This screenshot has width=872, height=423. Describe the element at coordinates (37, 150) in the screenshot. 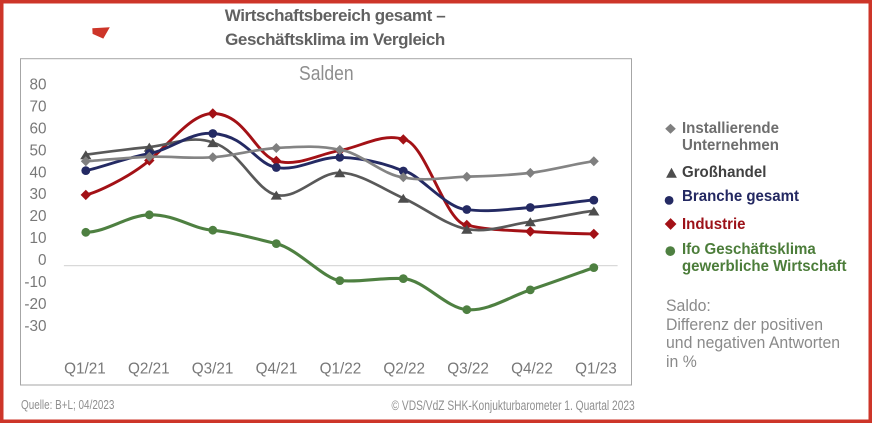

I see `svg-text: 50` at that location.